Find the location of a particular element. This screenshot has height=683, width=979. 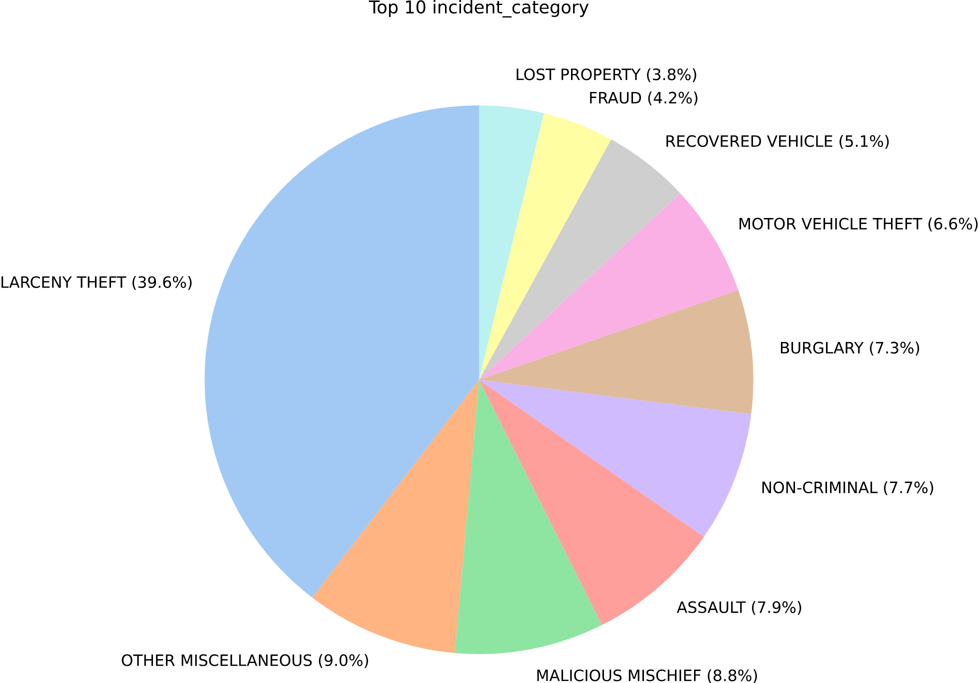

slice-label: LOST PROPERTY (3.8%) is located at coordinates (606, 75).